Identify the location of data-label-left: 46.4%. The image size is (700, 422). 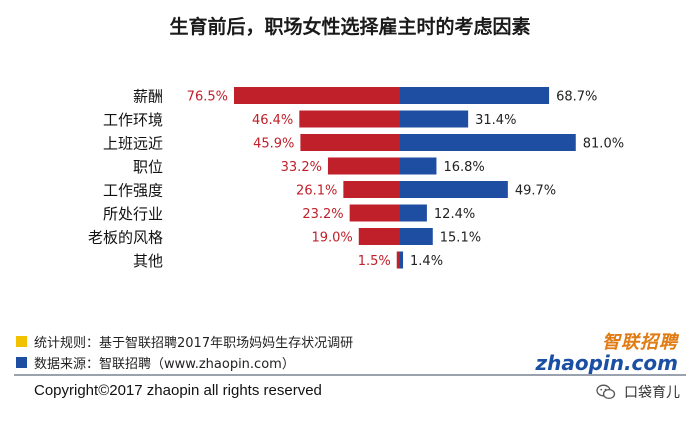
(272, 120).